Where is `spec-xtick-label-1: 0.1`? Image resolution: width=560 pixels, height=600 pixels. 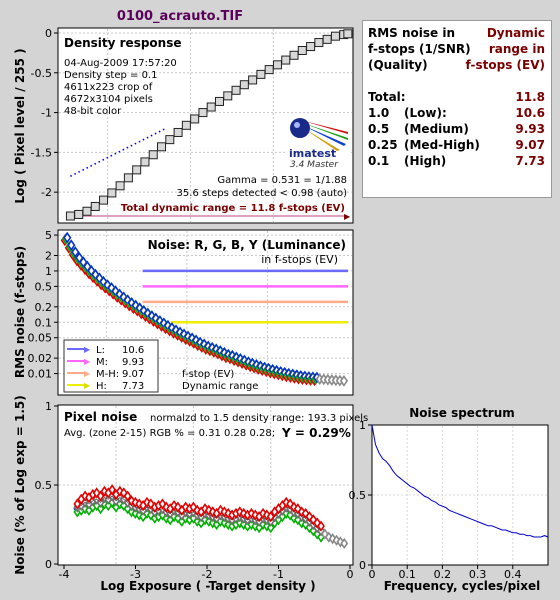
spec-xtick-label-1: 0.1 is located at coordinates (407, 574).